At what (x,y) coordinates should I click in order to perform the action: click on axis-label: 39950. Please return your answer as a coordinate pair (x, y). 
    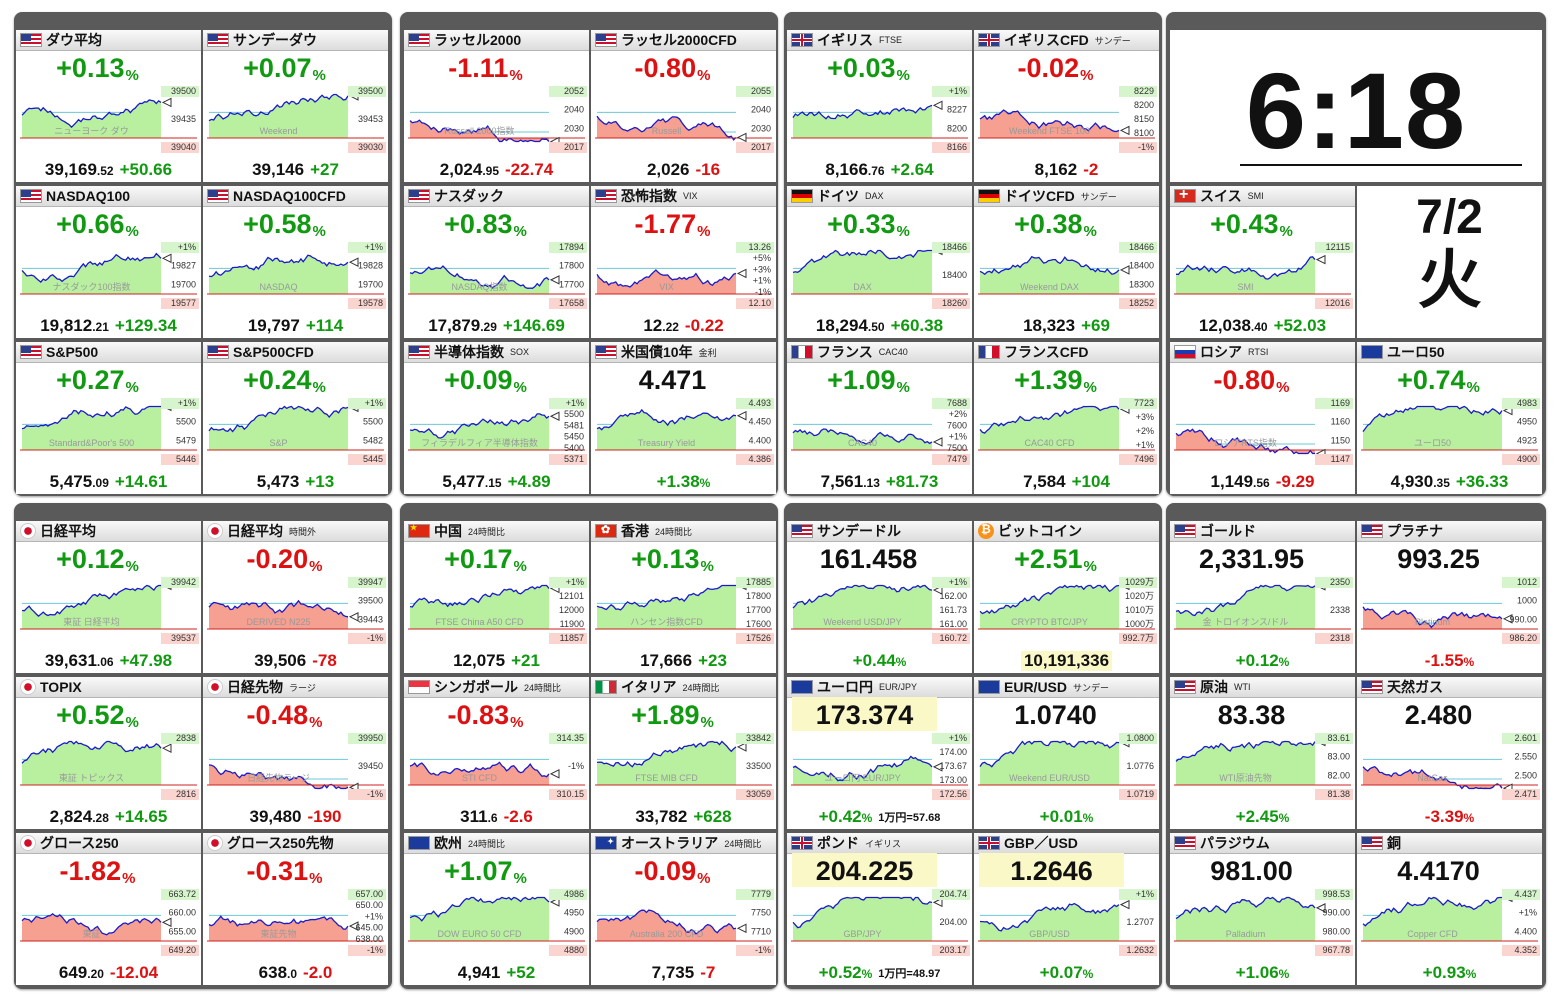
    Looking at the image, I should click on (370, 738).